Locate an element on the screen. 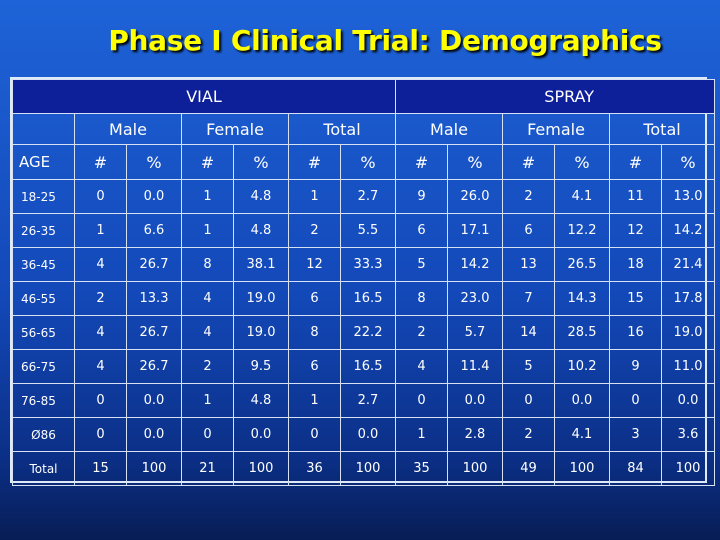 Image resolution: width=720 pixels, height=540 pixels. table-cell: 12 is located at coordinates (635, 230).